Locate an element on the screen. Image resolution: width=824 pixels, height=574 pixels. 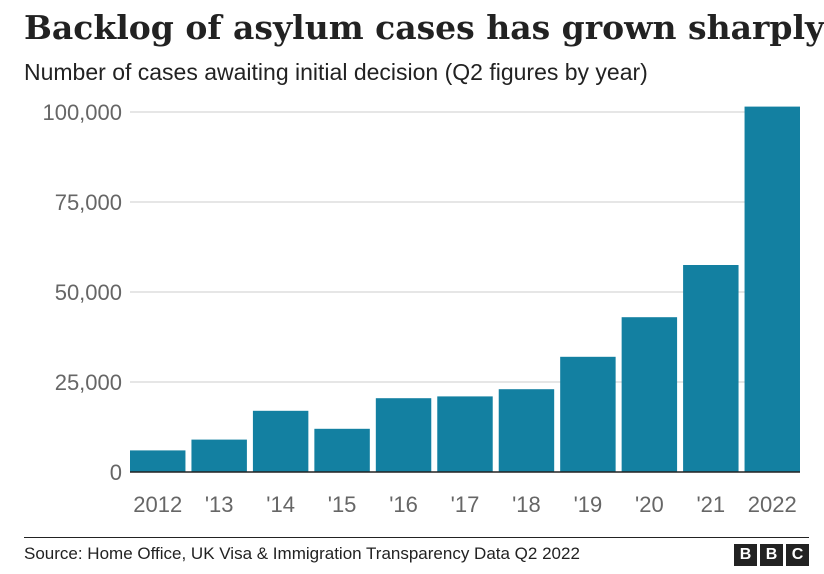
y-tick-label: 50,000 is located at coordinates (88, 292).